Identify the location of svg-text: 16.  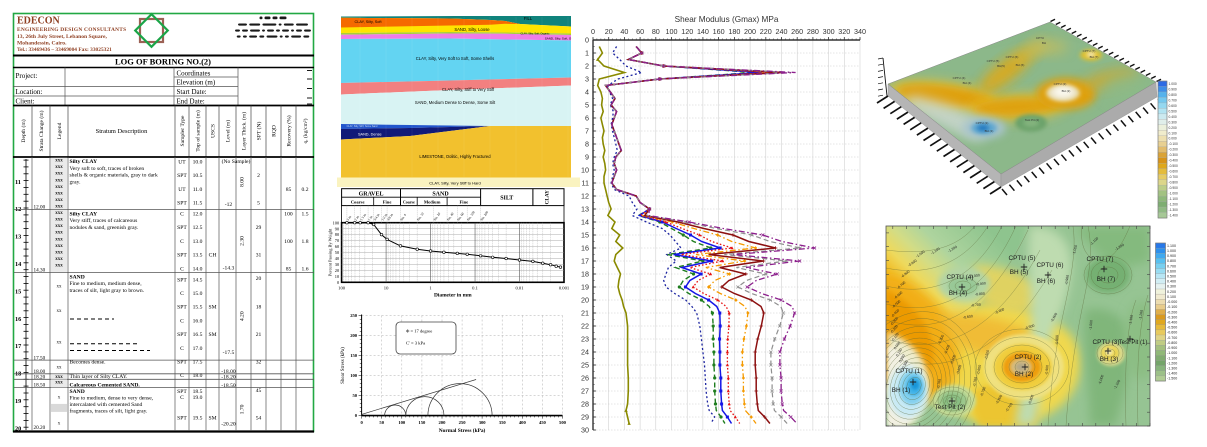
(585, 248).